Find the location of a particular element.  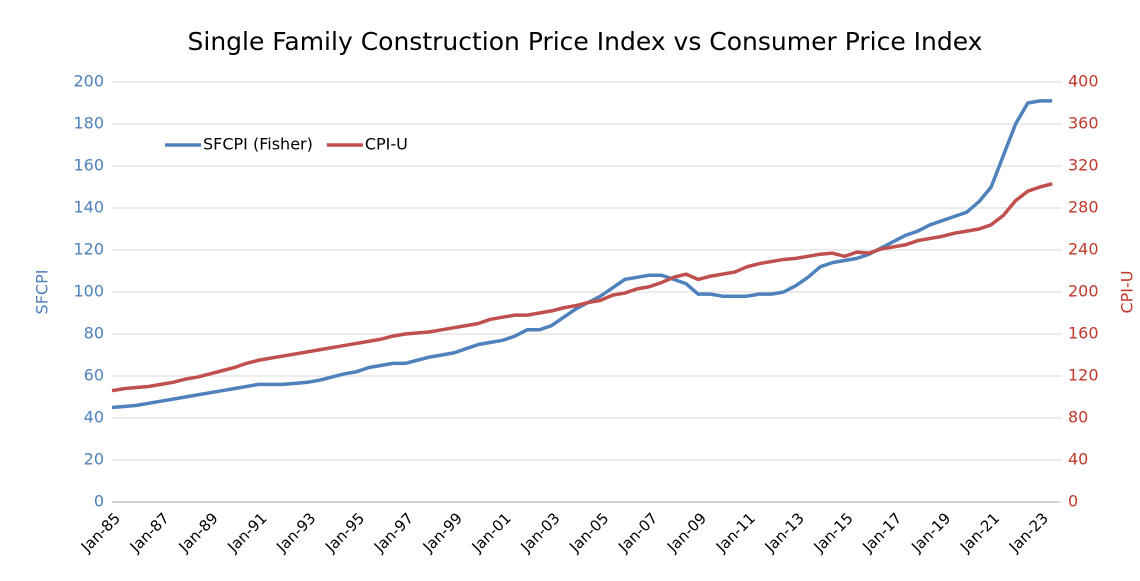

x-tick-label: Jan-09 is located at coordinates (686, 532).